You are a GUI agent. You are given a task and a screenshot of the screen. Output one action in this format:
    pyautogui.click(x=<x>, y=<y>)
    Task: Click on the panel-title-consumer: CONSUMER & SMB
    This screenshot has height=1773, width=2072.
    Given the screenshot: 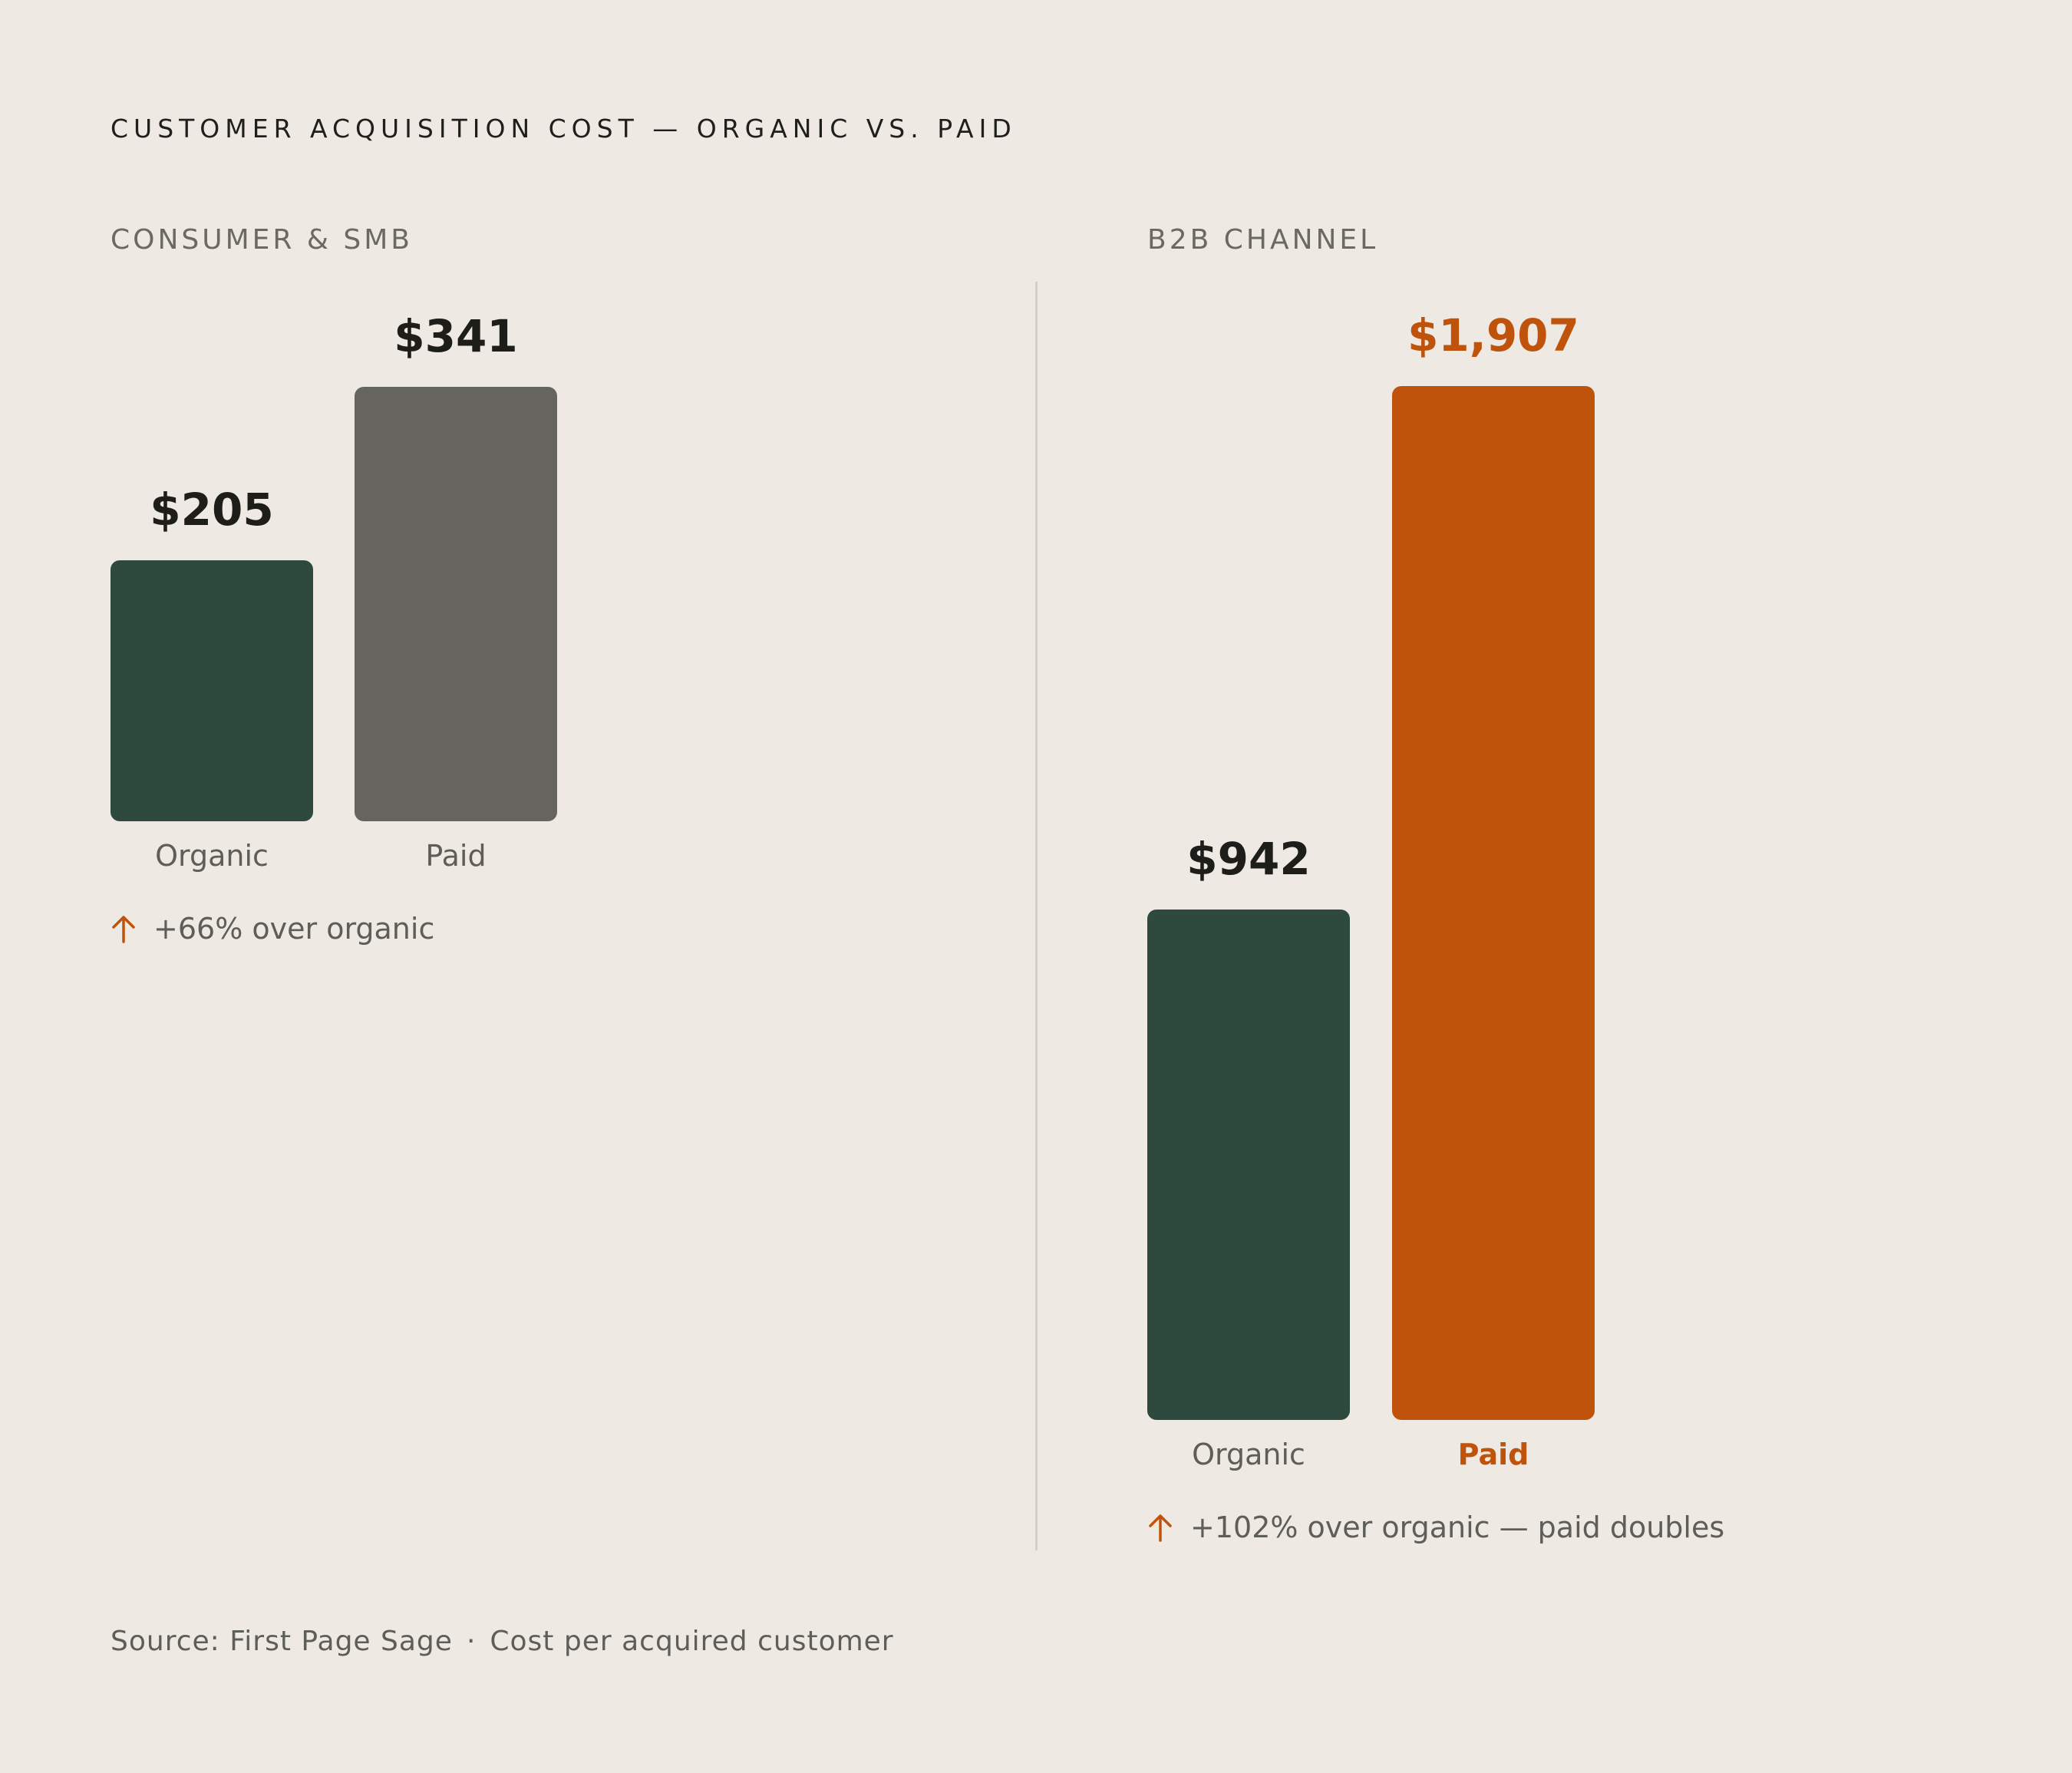 What is the action you would take?
    pyautogui.click(x=262, y=240)
    